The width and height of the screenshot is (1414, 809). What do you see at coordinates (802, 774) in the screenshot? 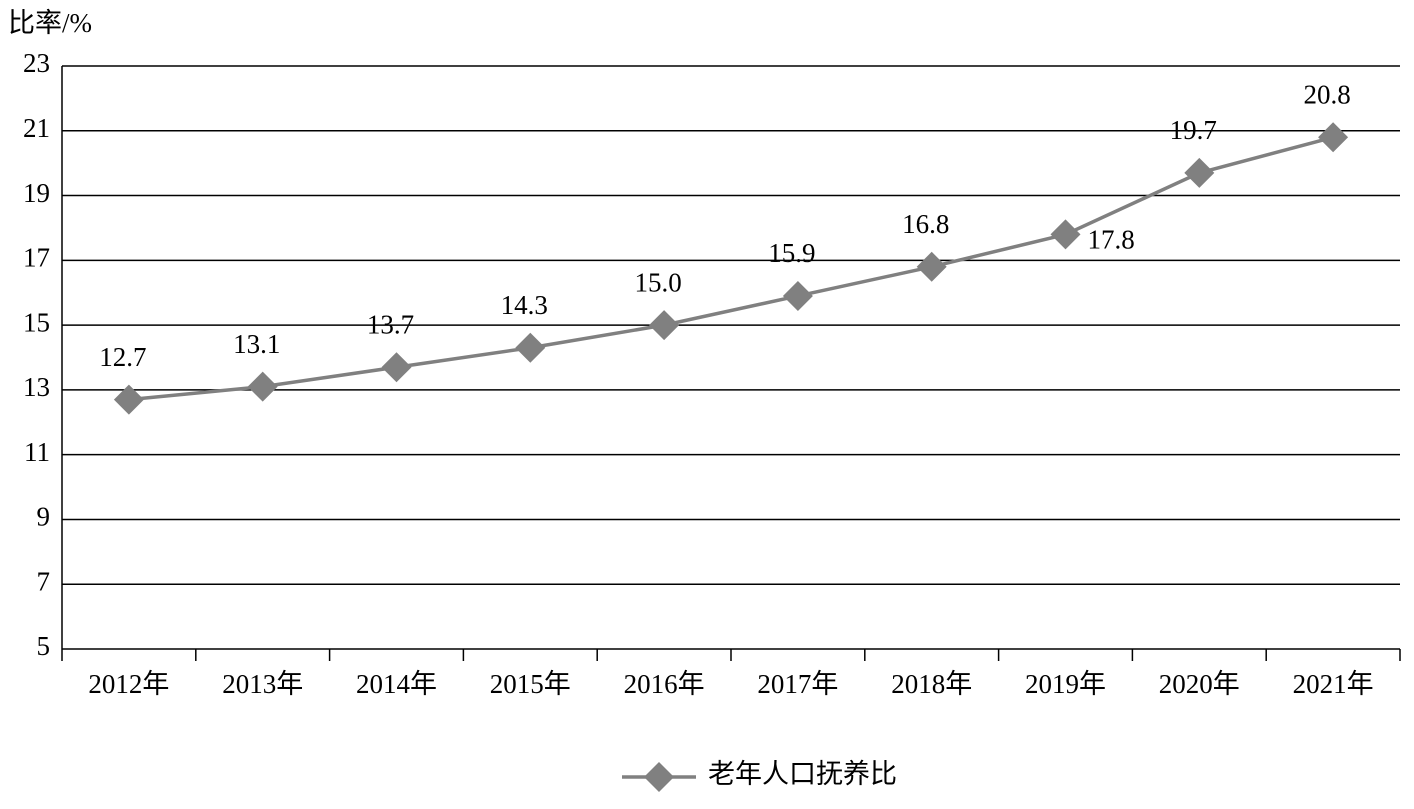
I see `legend-label: 老年人口抚养比` at bounding box center [802, 774].